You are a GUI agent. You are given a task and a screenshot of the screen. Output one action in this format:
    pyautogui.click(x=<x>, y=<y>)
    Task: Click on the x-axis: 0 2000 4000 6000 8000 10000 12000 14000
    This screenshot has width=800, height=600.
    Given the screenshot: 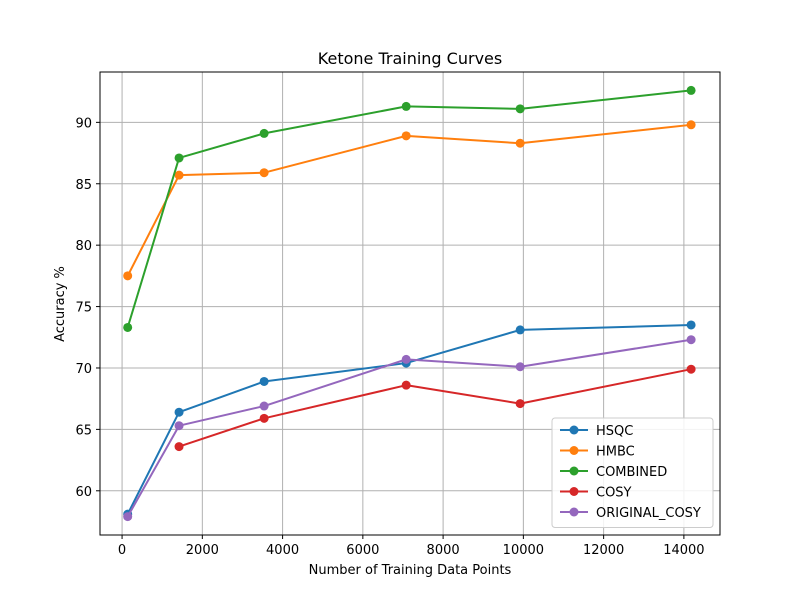 What is the action you would take?
    pyautogui.click(x=411, y=546)
    